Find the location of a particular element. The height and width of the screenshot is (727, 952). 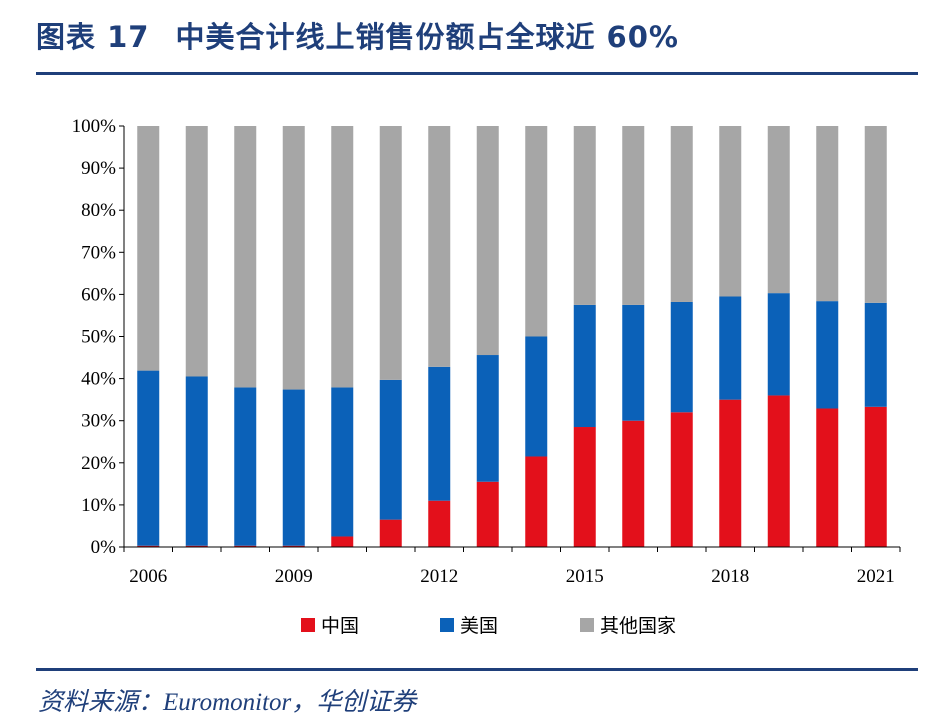

x-tick-label: 2021 is located at coordinates (876, 576).